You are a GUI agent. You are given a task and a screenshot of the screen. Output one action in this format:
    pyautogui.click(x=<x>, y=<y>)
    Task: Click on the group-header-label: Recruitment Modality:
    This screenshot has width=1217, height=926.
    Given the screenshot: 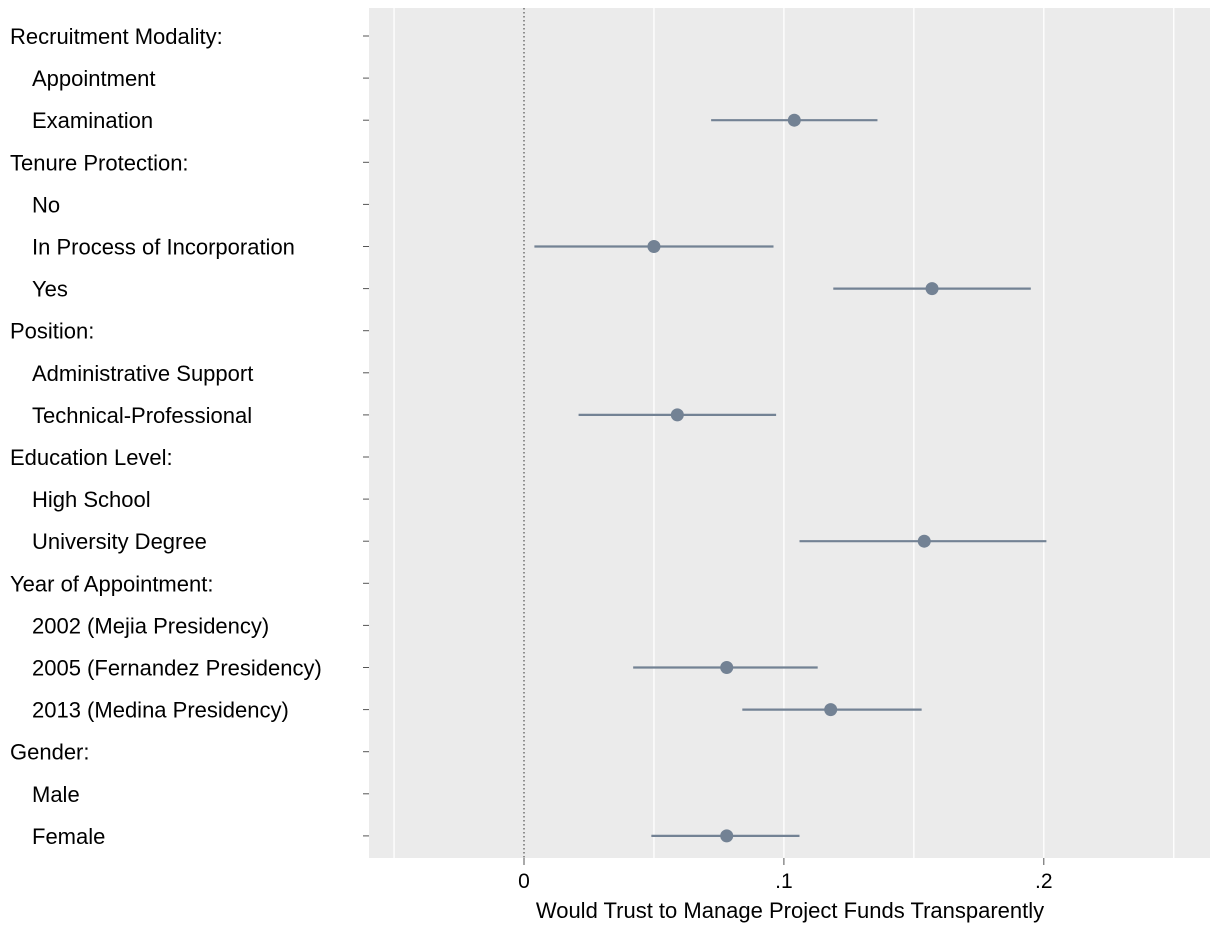 What is the action you would take?
    pyautogui.click(x=116, y=36)
    